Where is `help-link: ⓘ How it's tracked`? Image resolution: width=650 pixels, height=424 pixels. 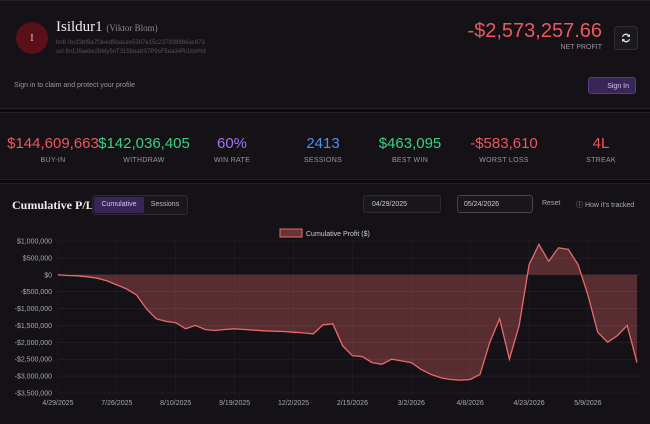 help-link: ⓘ How it's tracked is located at coordinates (605, 205).